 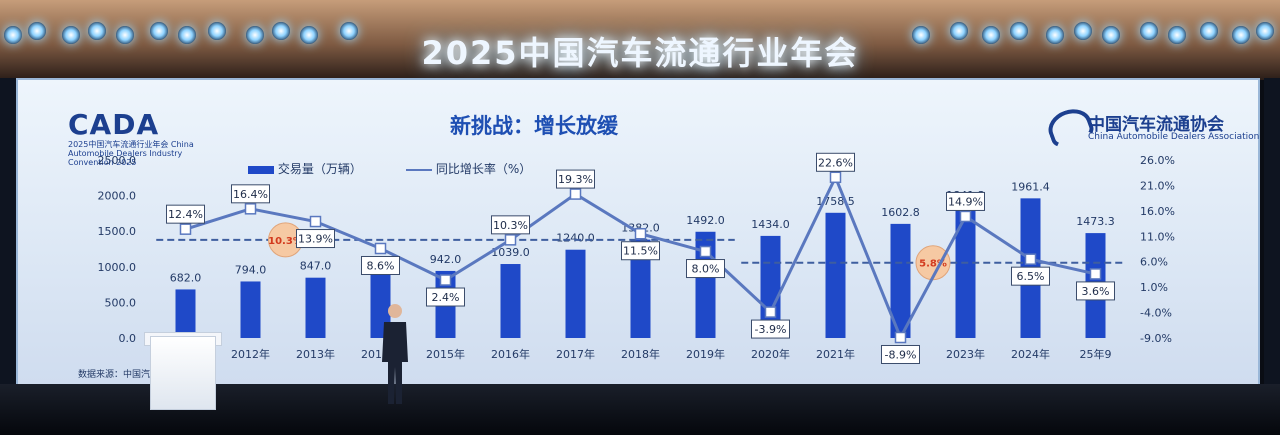 What do you see at coordinates (114, 124) in the screenshot?
I see `cada-logo-text: CADA` at bounding box center [114, 124].